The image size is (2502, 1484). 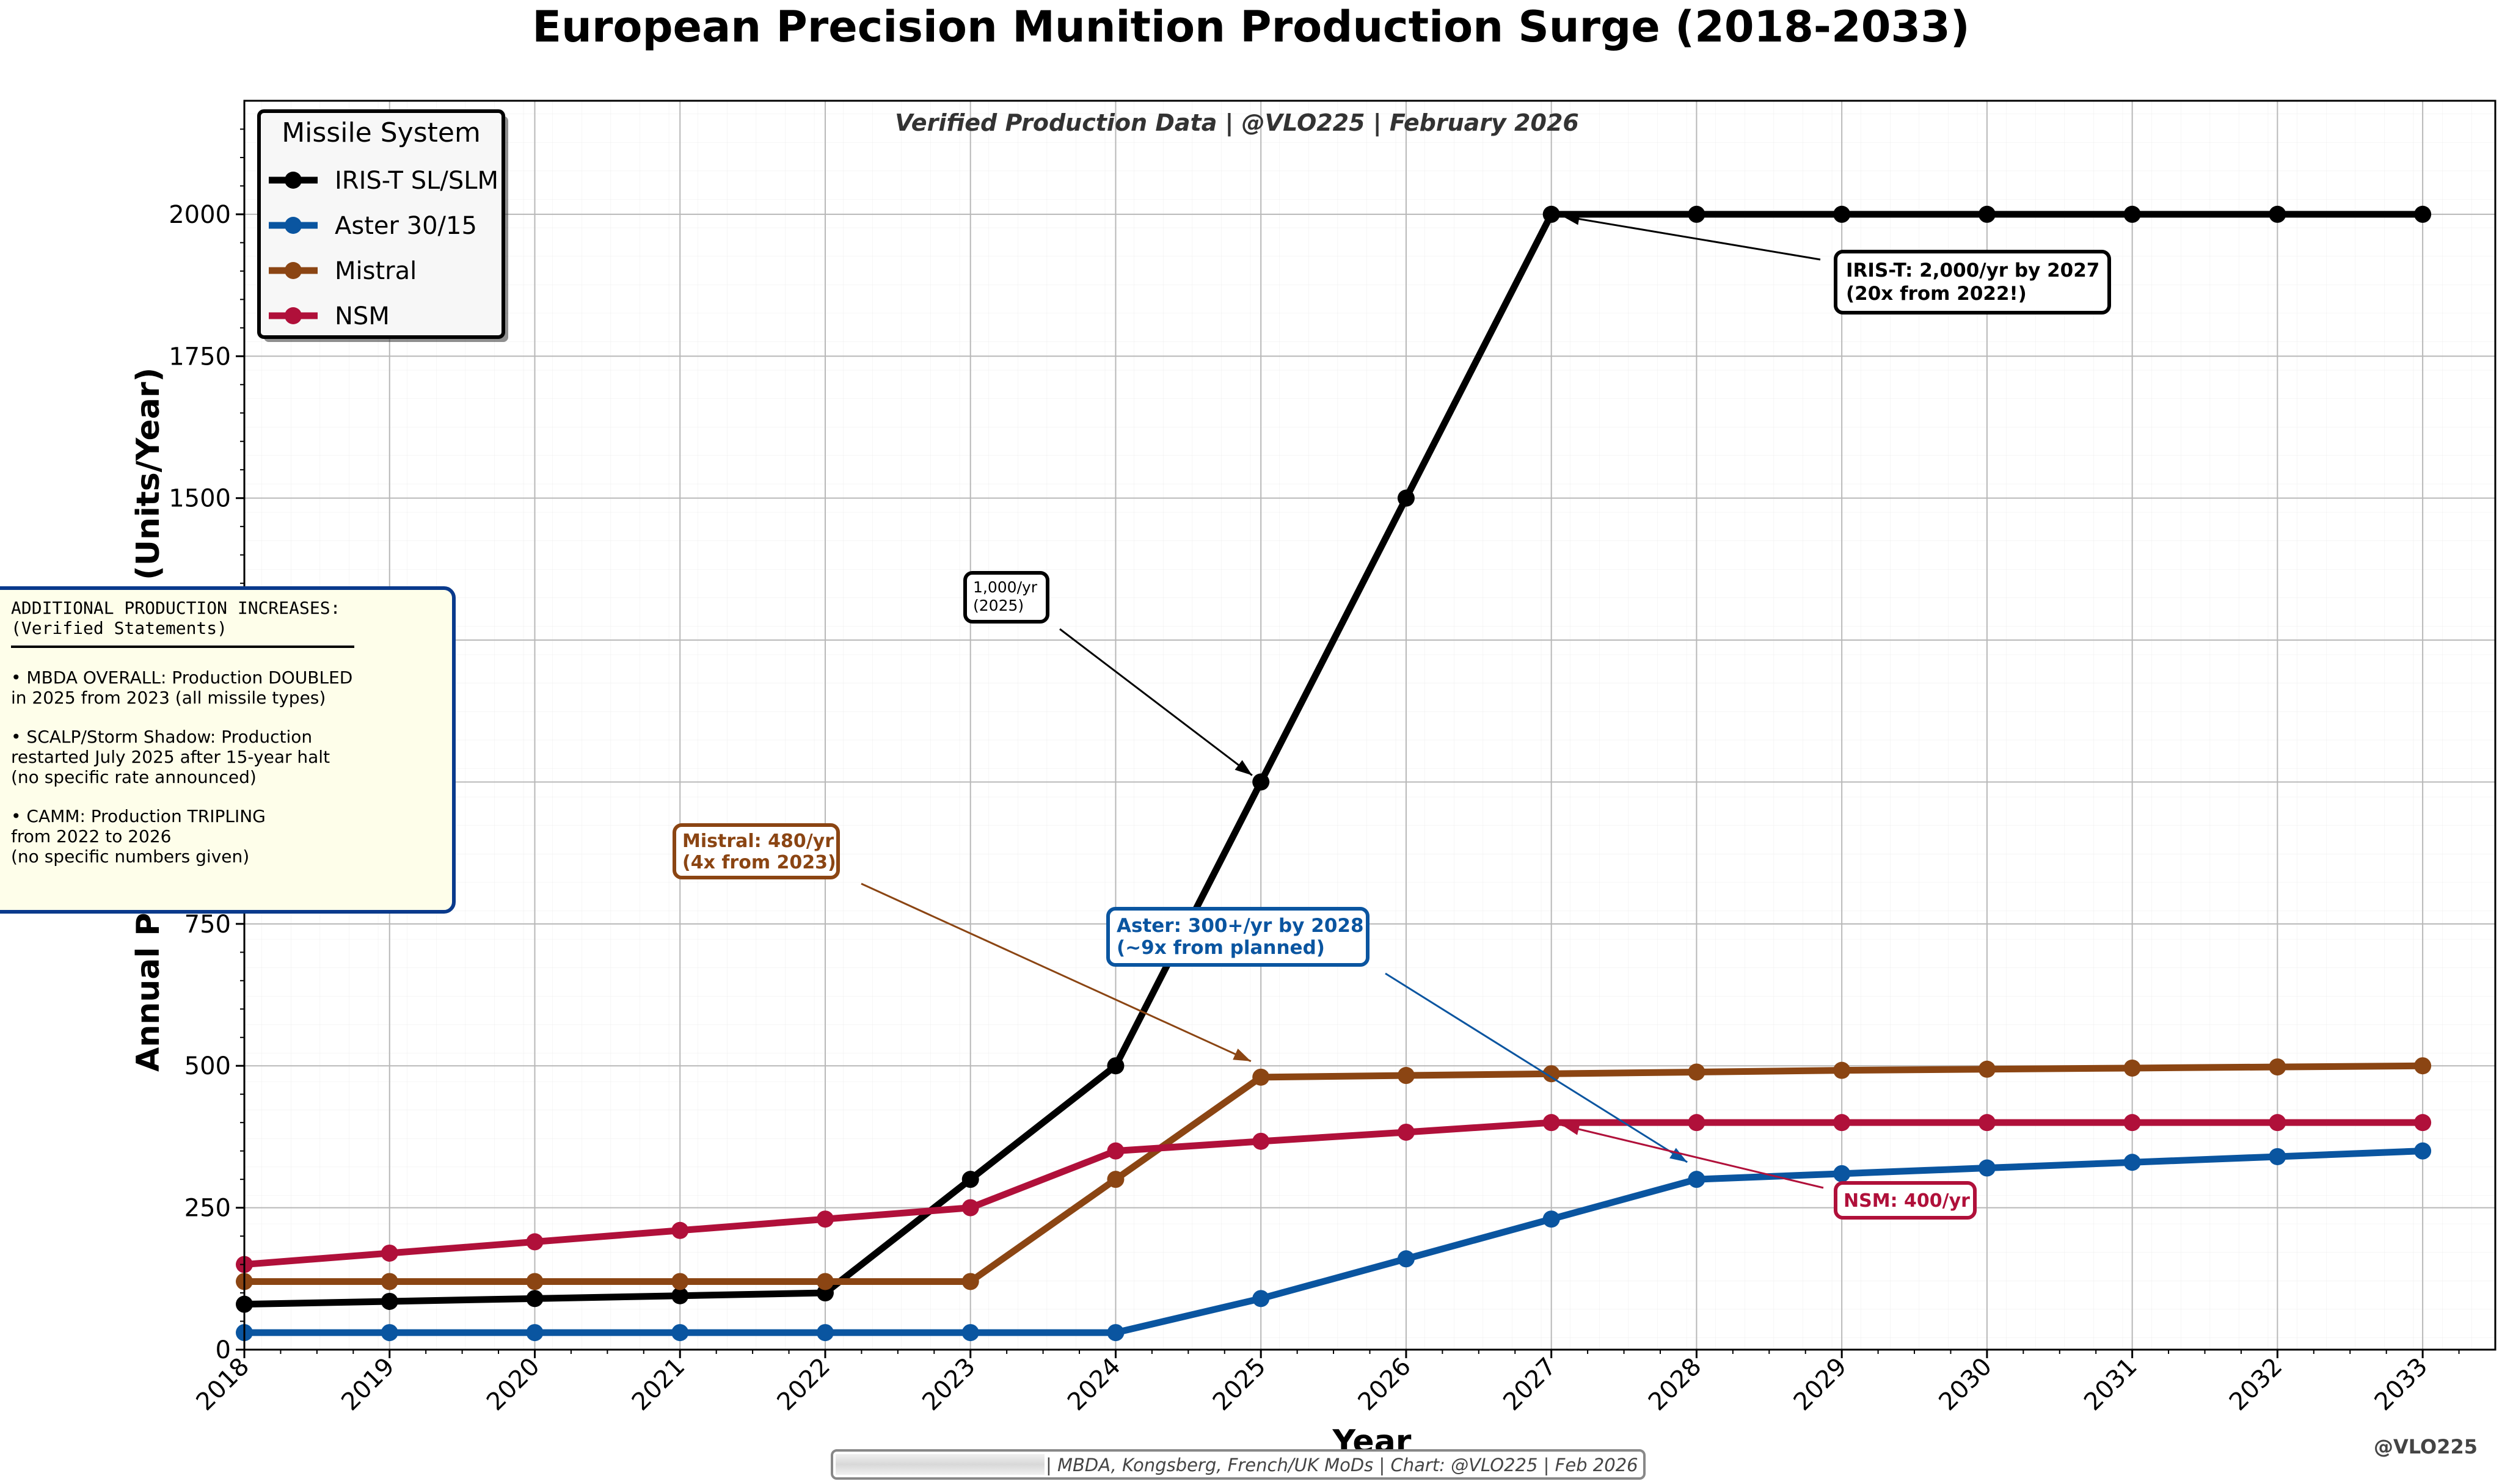 What do you see at coordinates (1836, 264) in the screenshot?
I see `annotation-iris: IRIS-T: 2,000/yr by 2027(20x from 2022!)` at bounding box center [1836, 264].